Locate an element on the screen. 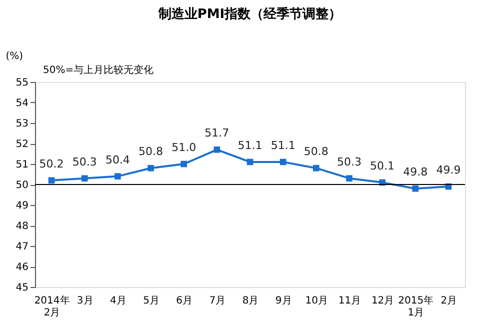 Image resolution: width=500 pixels, height=329 pixels. x-tick-label: 3月 is located at coordinates (85, 301).